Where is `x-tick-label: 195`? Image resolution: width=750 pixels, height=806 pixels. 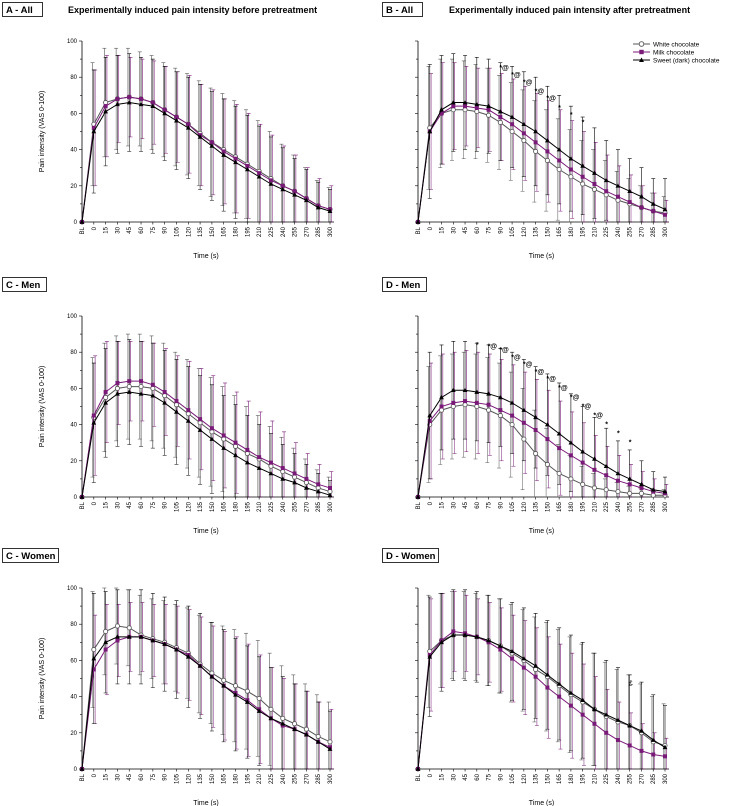
x-tick-label: 195 is located at coordinates (584, 506).